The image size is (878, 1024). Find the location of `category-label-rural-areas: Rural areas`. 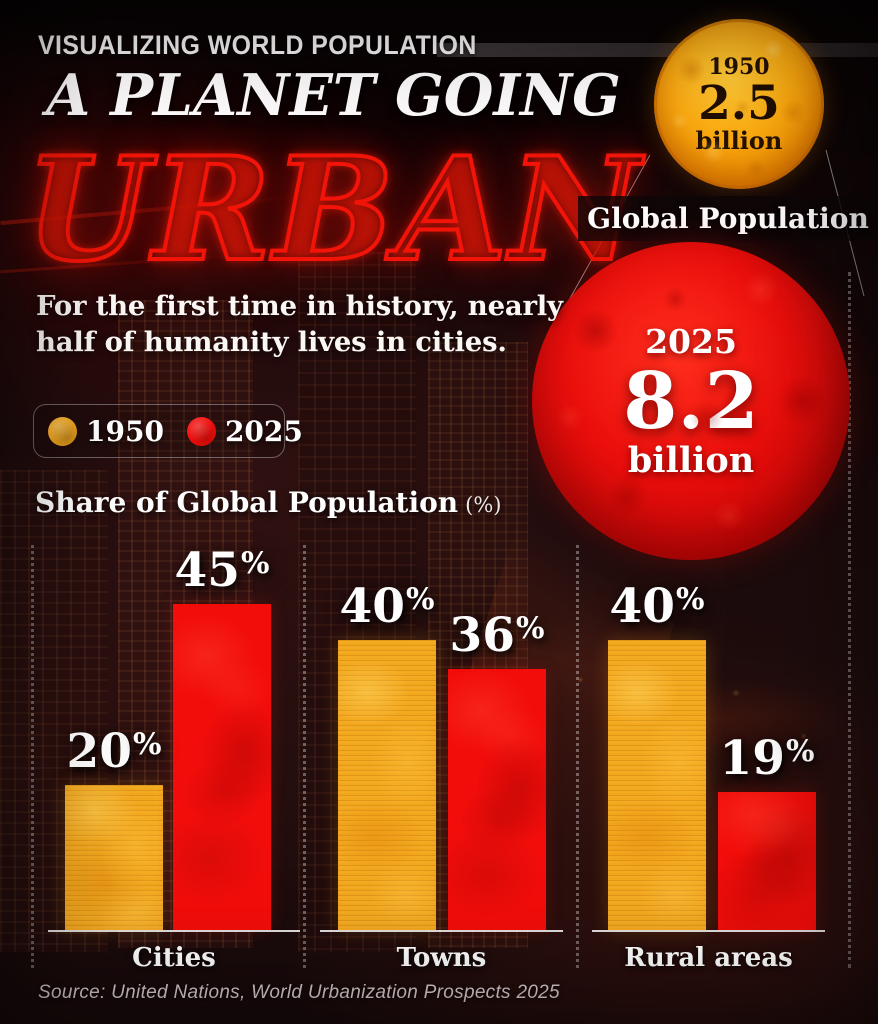

category-label-rural-areas: Rural areas is located at coordinates (708, 958).